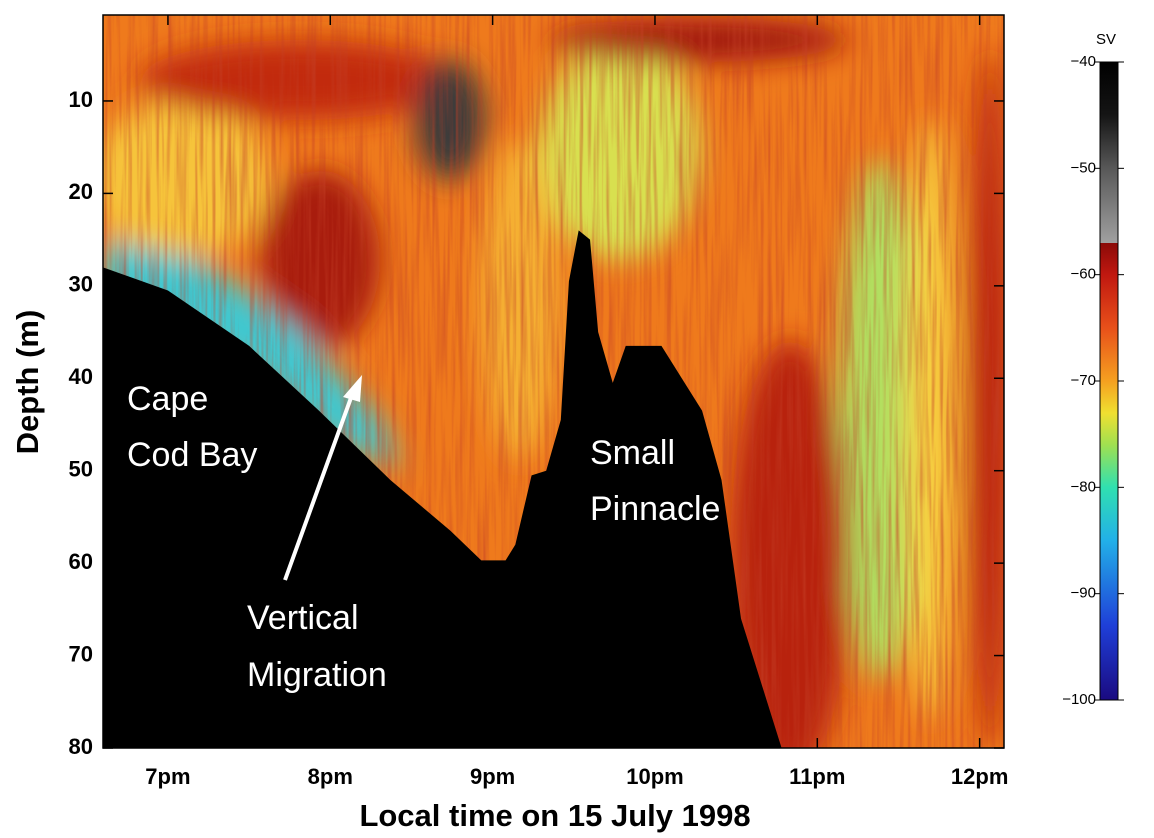 This screenshot has width=1154, height=838. I want to click on y-tick-label: 80, so click(81, 746).